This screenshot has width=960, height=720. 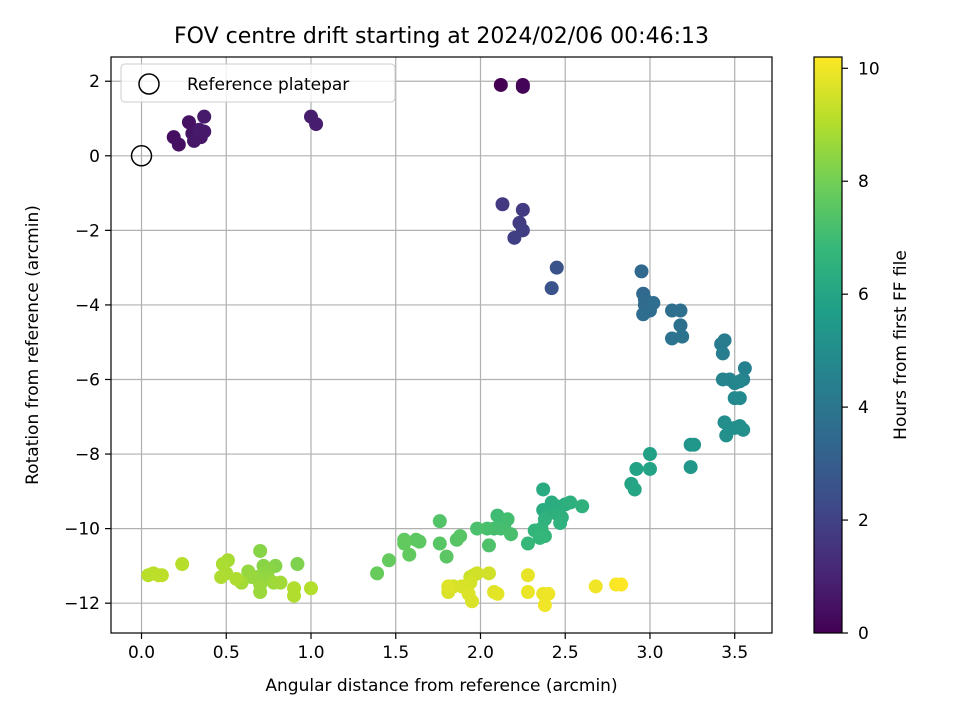 What do you see at coordinates (33, 345) in the screenshot?
I see `y-axis-label: Rotation from reference (arcmin)` at bounding box center [33, 345].